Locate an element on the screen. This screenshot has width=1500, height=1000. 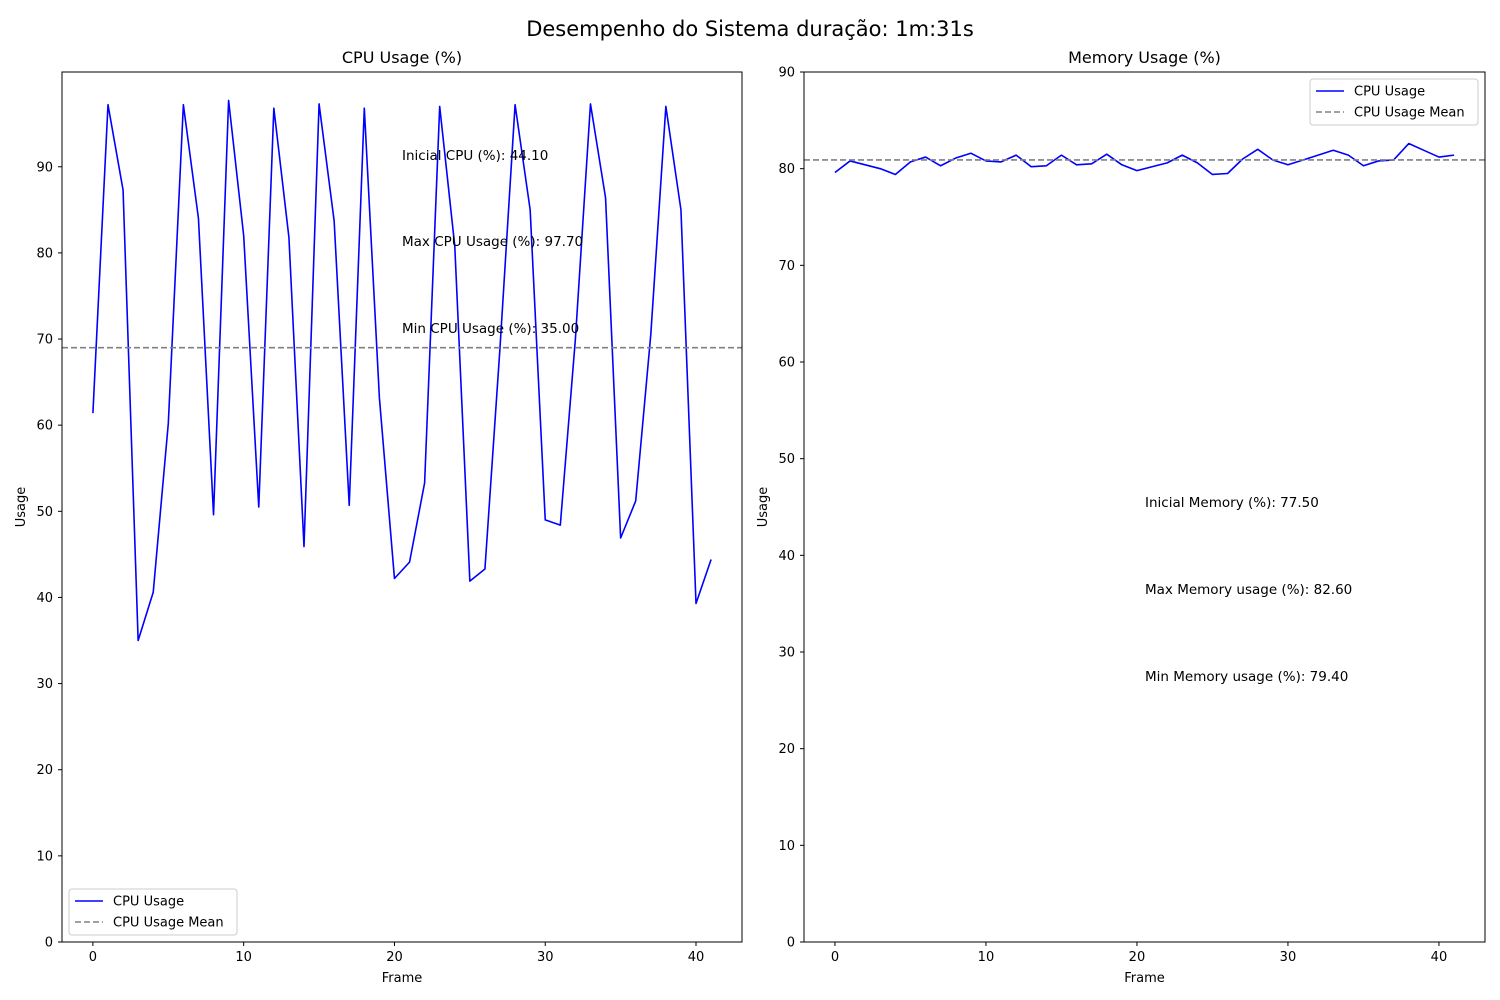
figure-title: Desempenho do Sistema duração: 1m:31s is located at coordinates (750, 29).